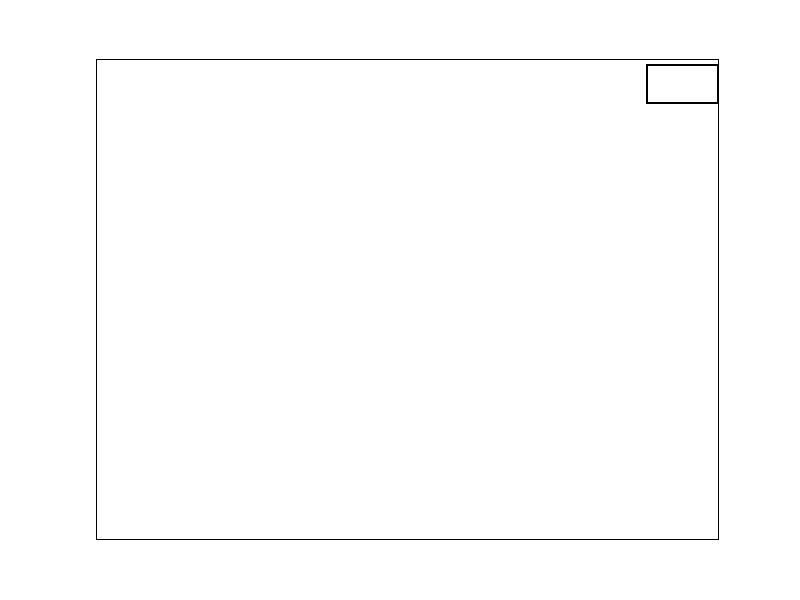 This screenshot has height=600, width=800. What do you see at coordinates (669, 90) in the screenshot?
I see `fp-legend-swatch-icon` at bounding box center [669, 90].